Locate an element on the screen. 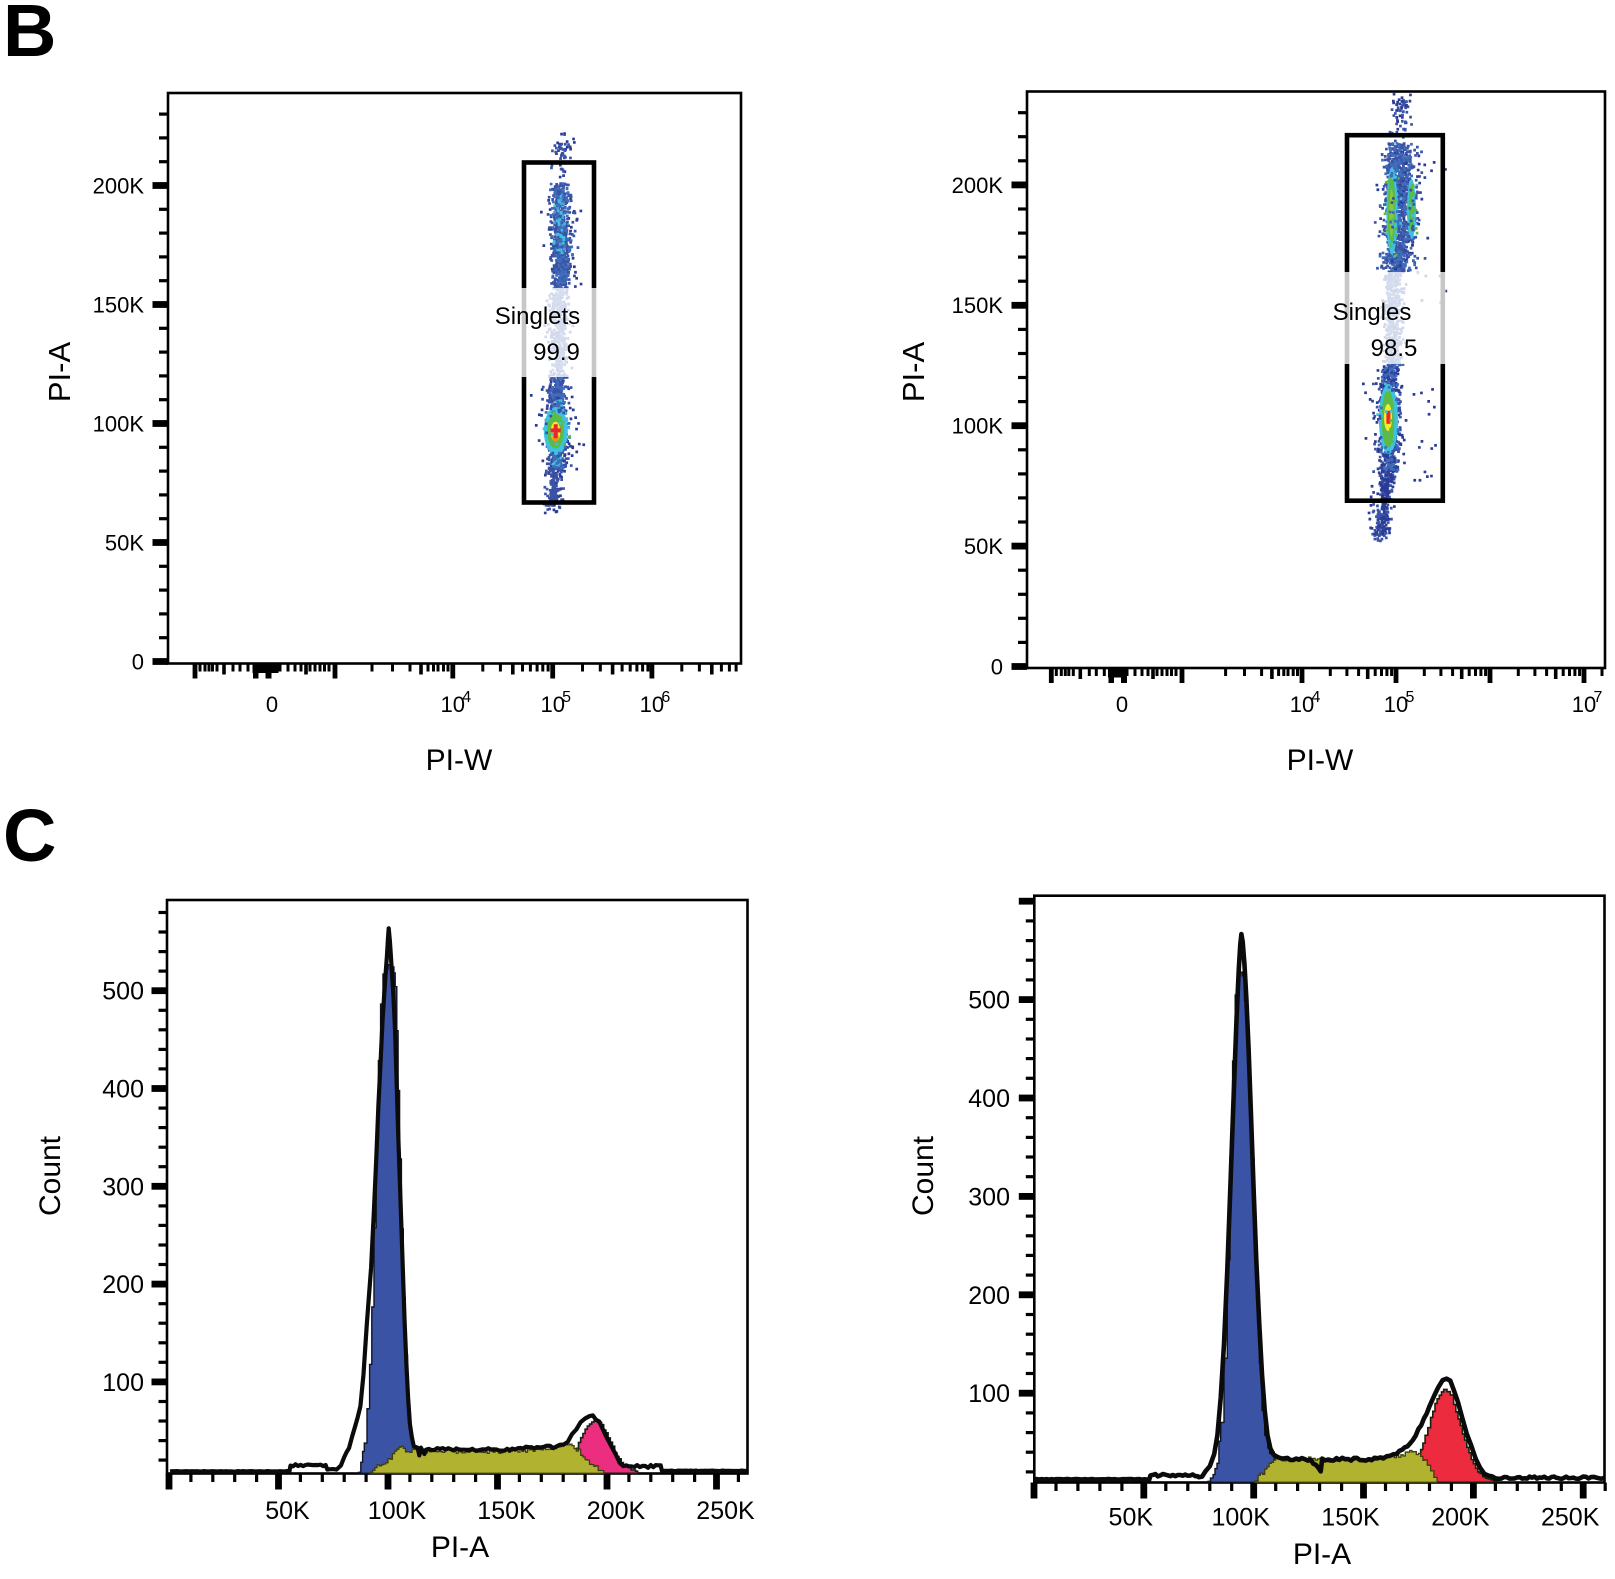  svg-text: Singlets is located at coordinates (537, 316).